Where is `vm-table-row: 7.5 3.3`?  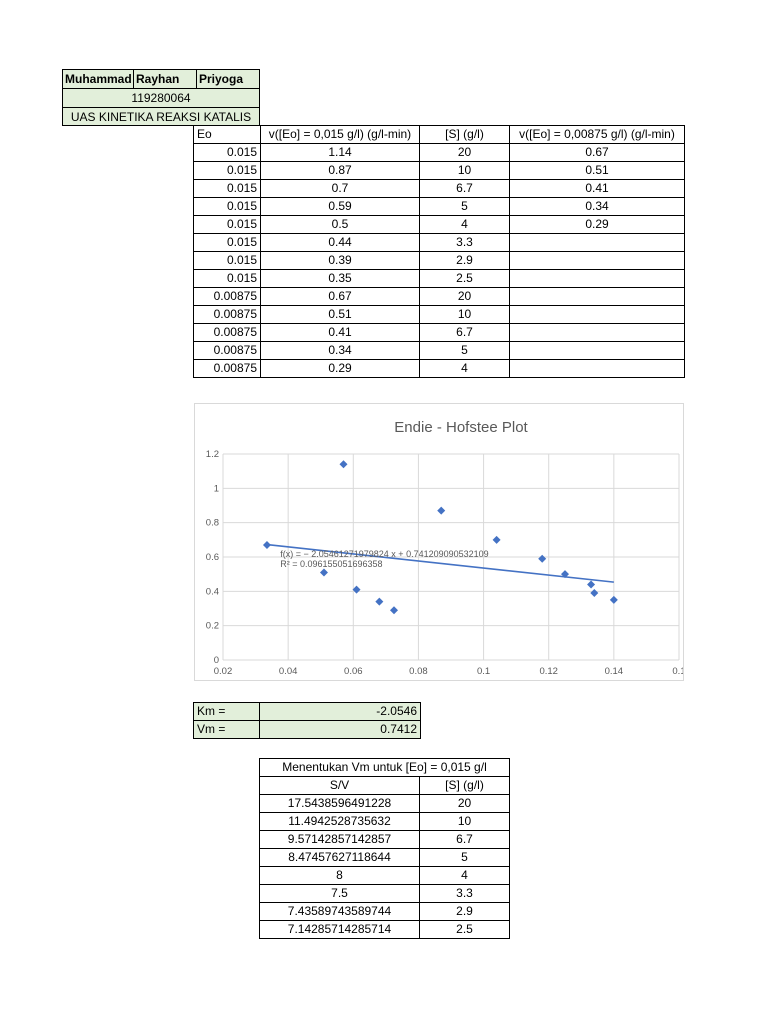
vm-table-row: 7.5 3.3 is located at coordinates (384, 893).